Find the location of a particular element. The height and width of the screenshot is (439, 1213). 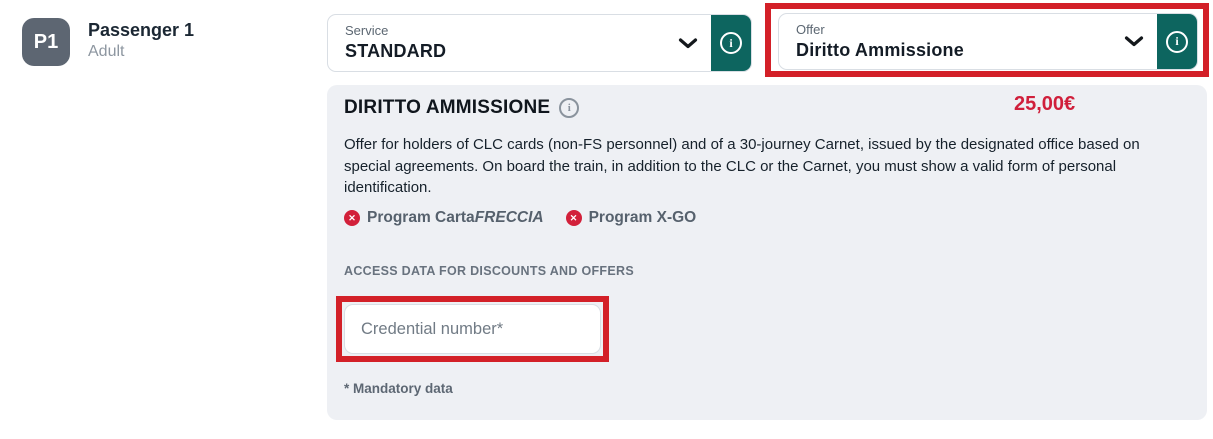

program-xgo-item: ✕ Program X-GO is located at coordinates (631, 218).